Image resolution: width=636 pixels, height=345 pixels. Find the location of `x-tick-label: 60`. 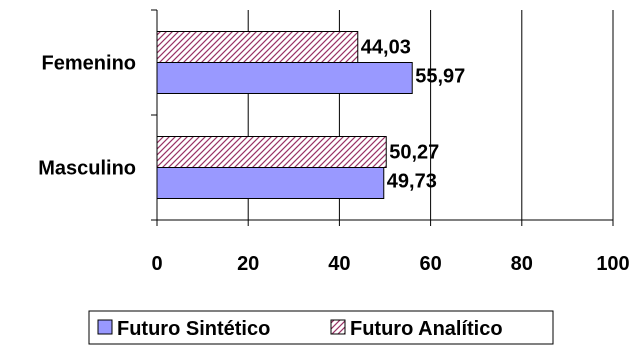

x-tick-label: 60 is located at coordinates (430, 264).